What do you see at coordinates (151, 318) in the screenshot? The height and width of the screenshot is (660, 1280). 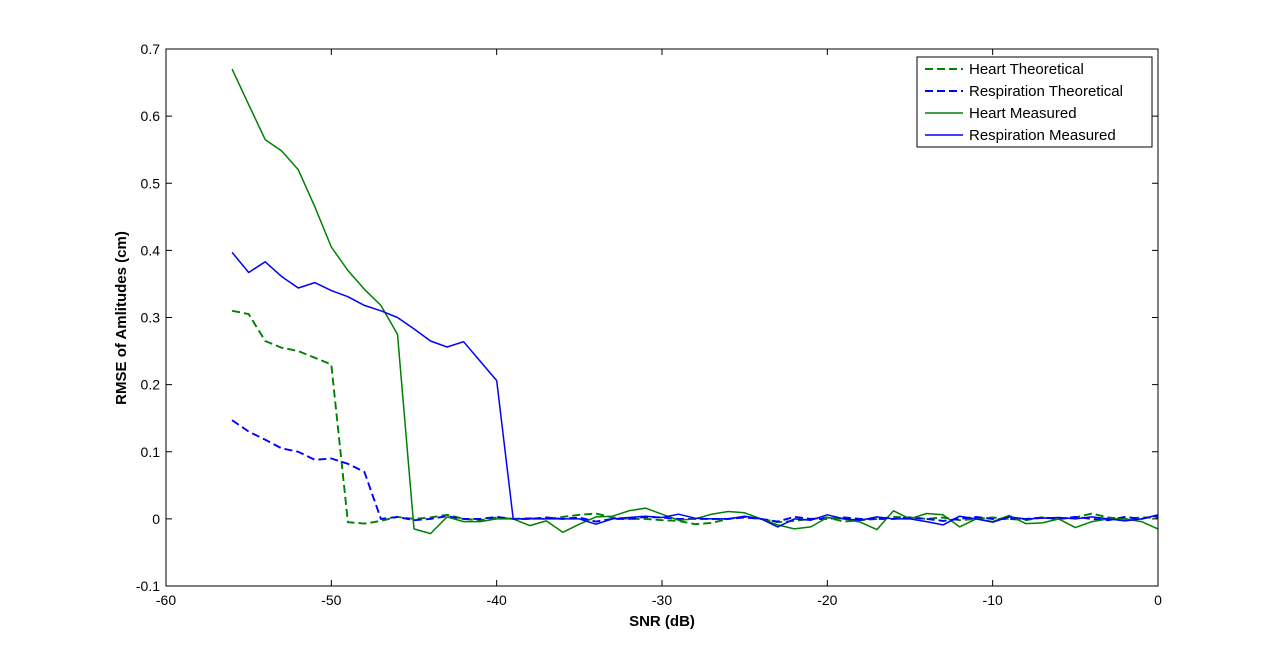 I see `y-tick-label: 0.3` at bounding box center [151, 318].